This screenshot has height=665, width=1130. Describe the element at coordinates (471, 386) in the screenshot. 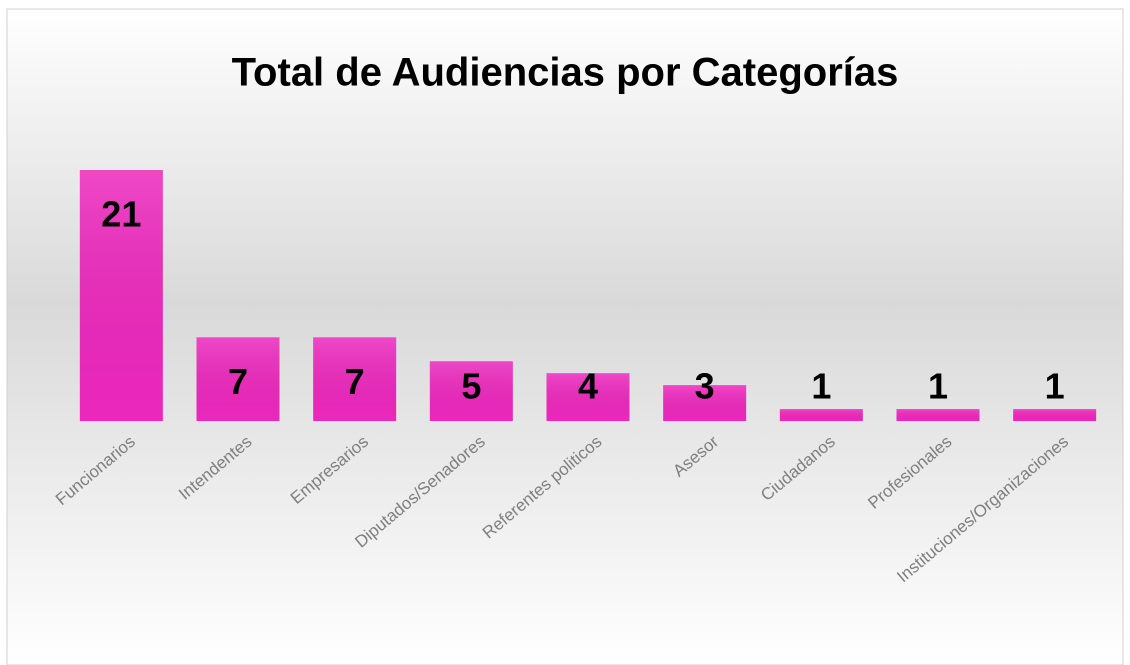

I see `data-label: 5` at that location.